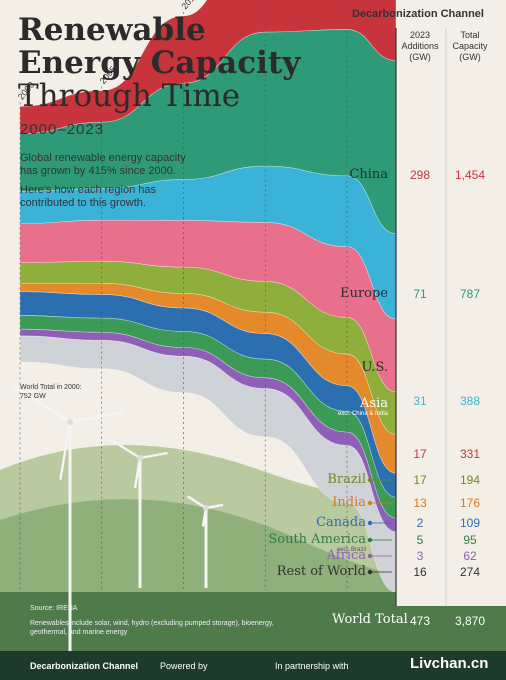 The width and height of the screenshot is (506, 680). I want to click on region-sublabel-asia: excl. China & India, so click(362, 414).